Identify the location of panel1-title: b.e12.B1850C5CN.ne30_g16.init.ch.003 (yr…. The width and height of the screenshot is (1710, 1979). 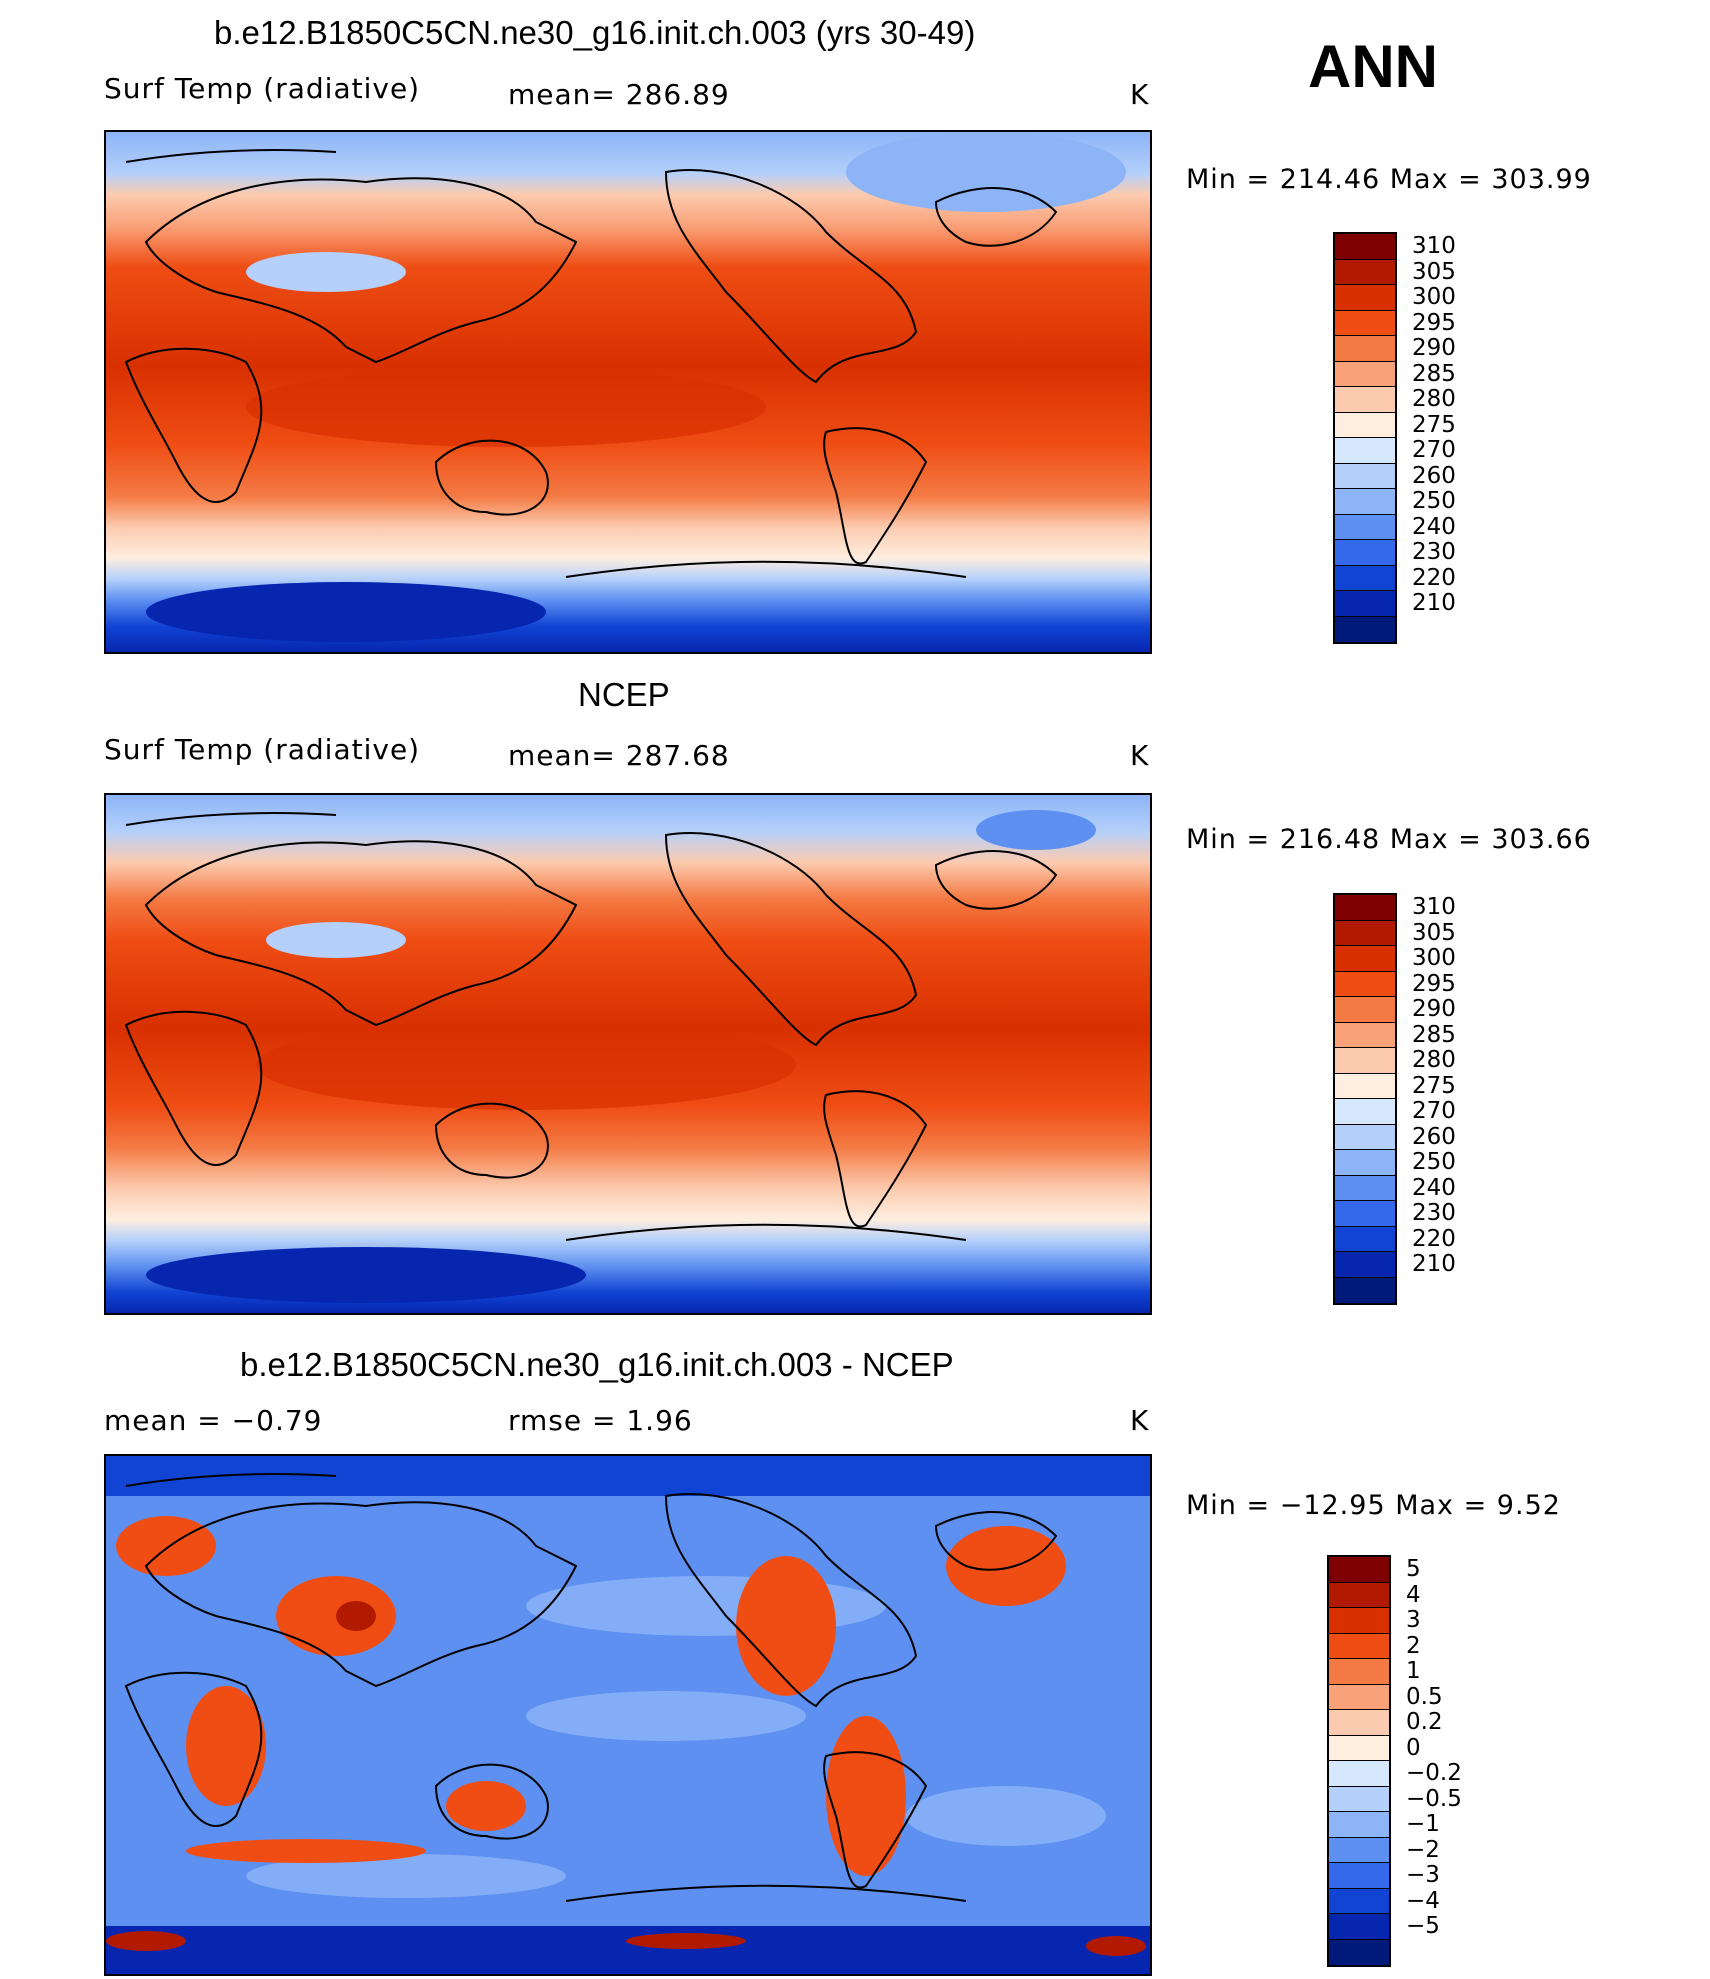
(595, 32).